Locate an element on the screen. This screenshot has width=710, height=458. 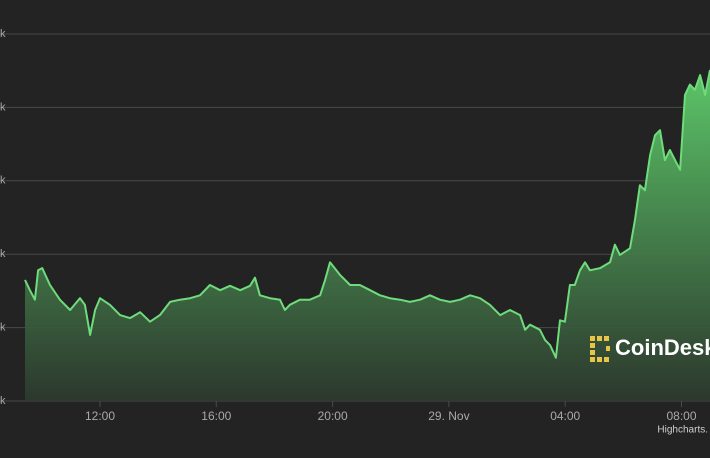
credit: Highcharts. is located at coordinates (682, 430).